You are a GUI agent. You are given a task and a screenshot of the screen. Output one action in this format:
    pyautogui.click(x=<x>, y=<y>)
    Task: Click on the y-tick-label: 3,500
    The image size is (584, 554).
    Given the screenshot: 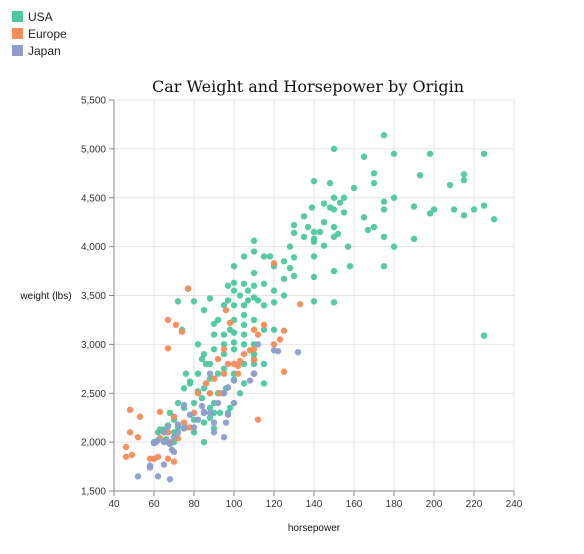 What is the action you would take?
    pyautogui.click(x=93, y=296)
    